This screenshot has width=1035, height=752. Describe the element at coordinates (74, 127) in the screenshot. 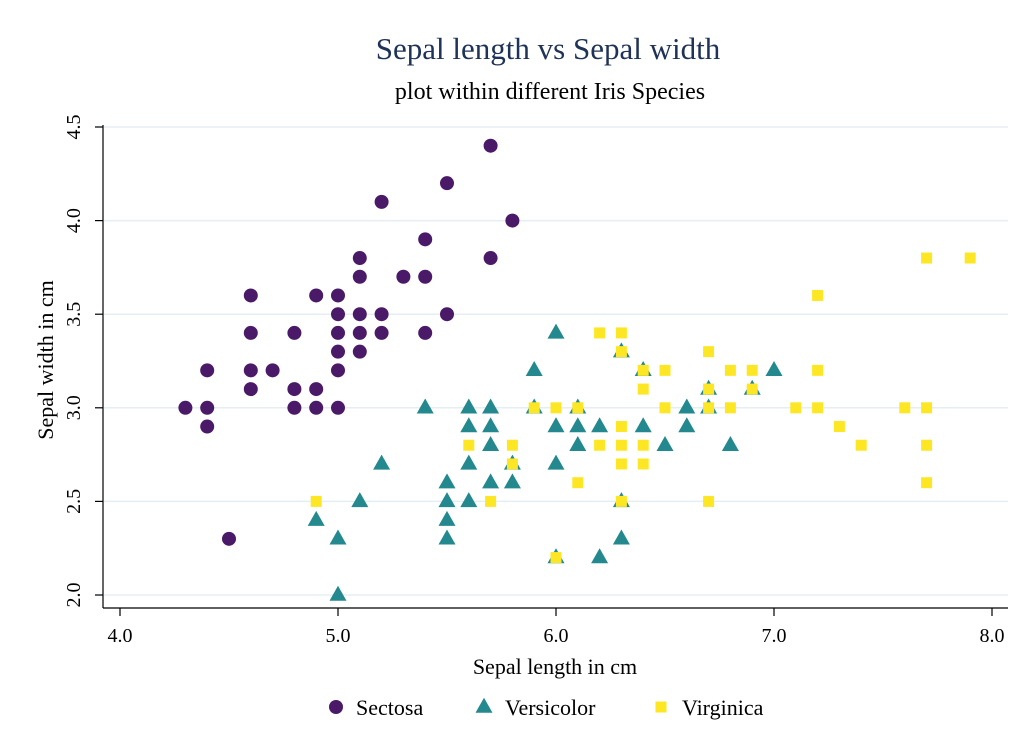

I see `y-tick-label-5: 4.5` at that location.